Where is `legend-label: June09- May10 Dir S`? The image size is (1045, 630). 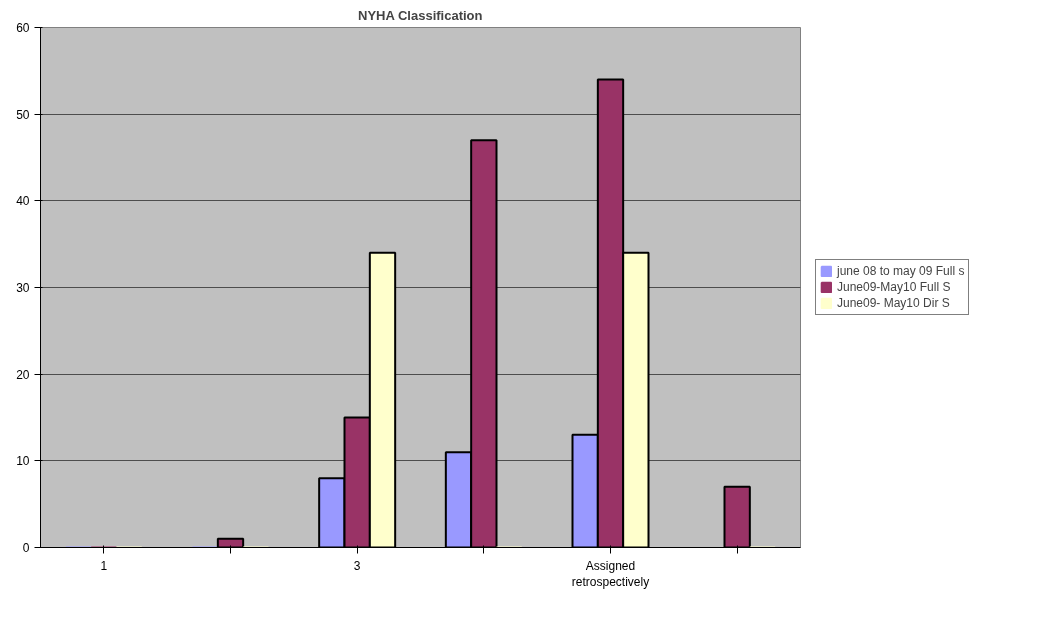 legend-label: June09- May10 Dir S is located at coordinates (893, 303).